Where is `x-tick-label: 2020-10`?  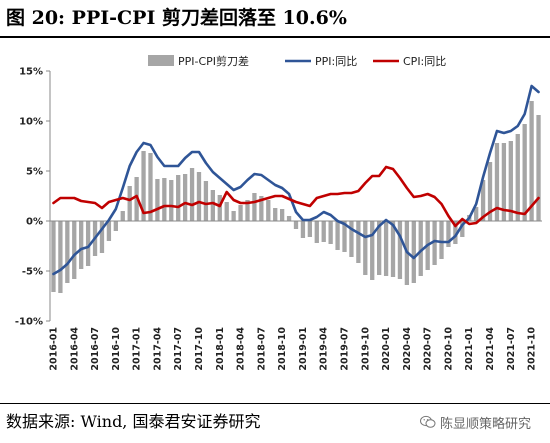 x-tick-label: 2020-10 is located at coordinates (448, 349).